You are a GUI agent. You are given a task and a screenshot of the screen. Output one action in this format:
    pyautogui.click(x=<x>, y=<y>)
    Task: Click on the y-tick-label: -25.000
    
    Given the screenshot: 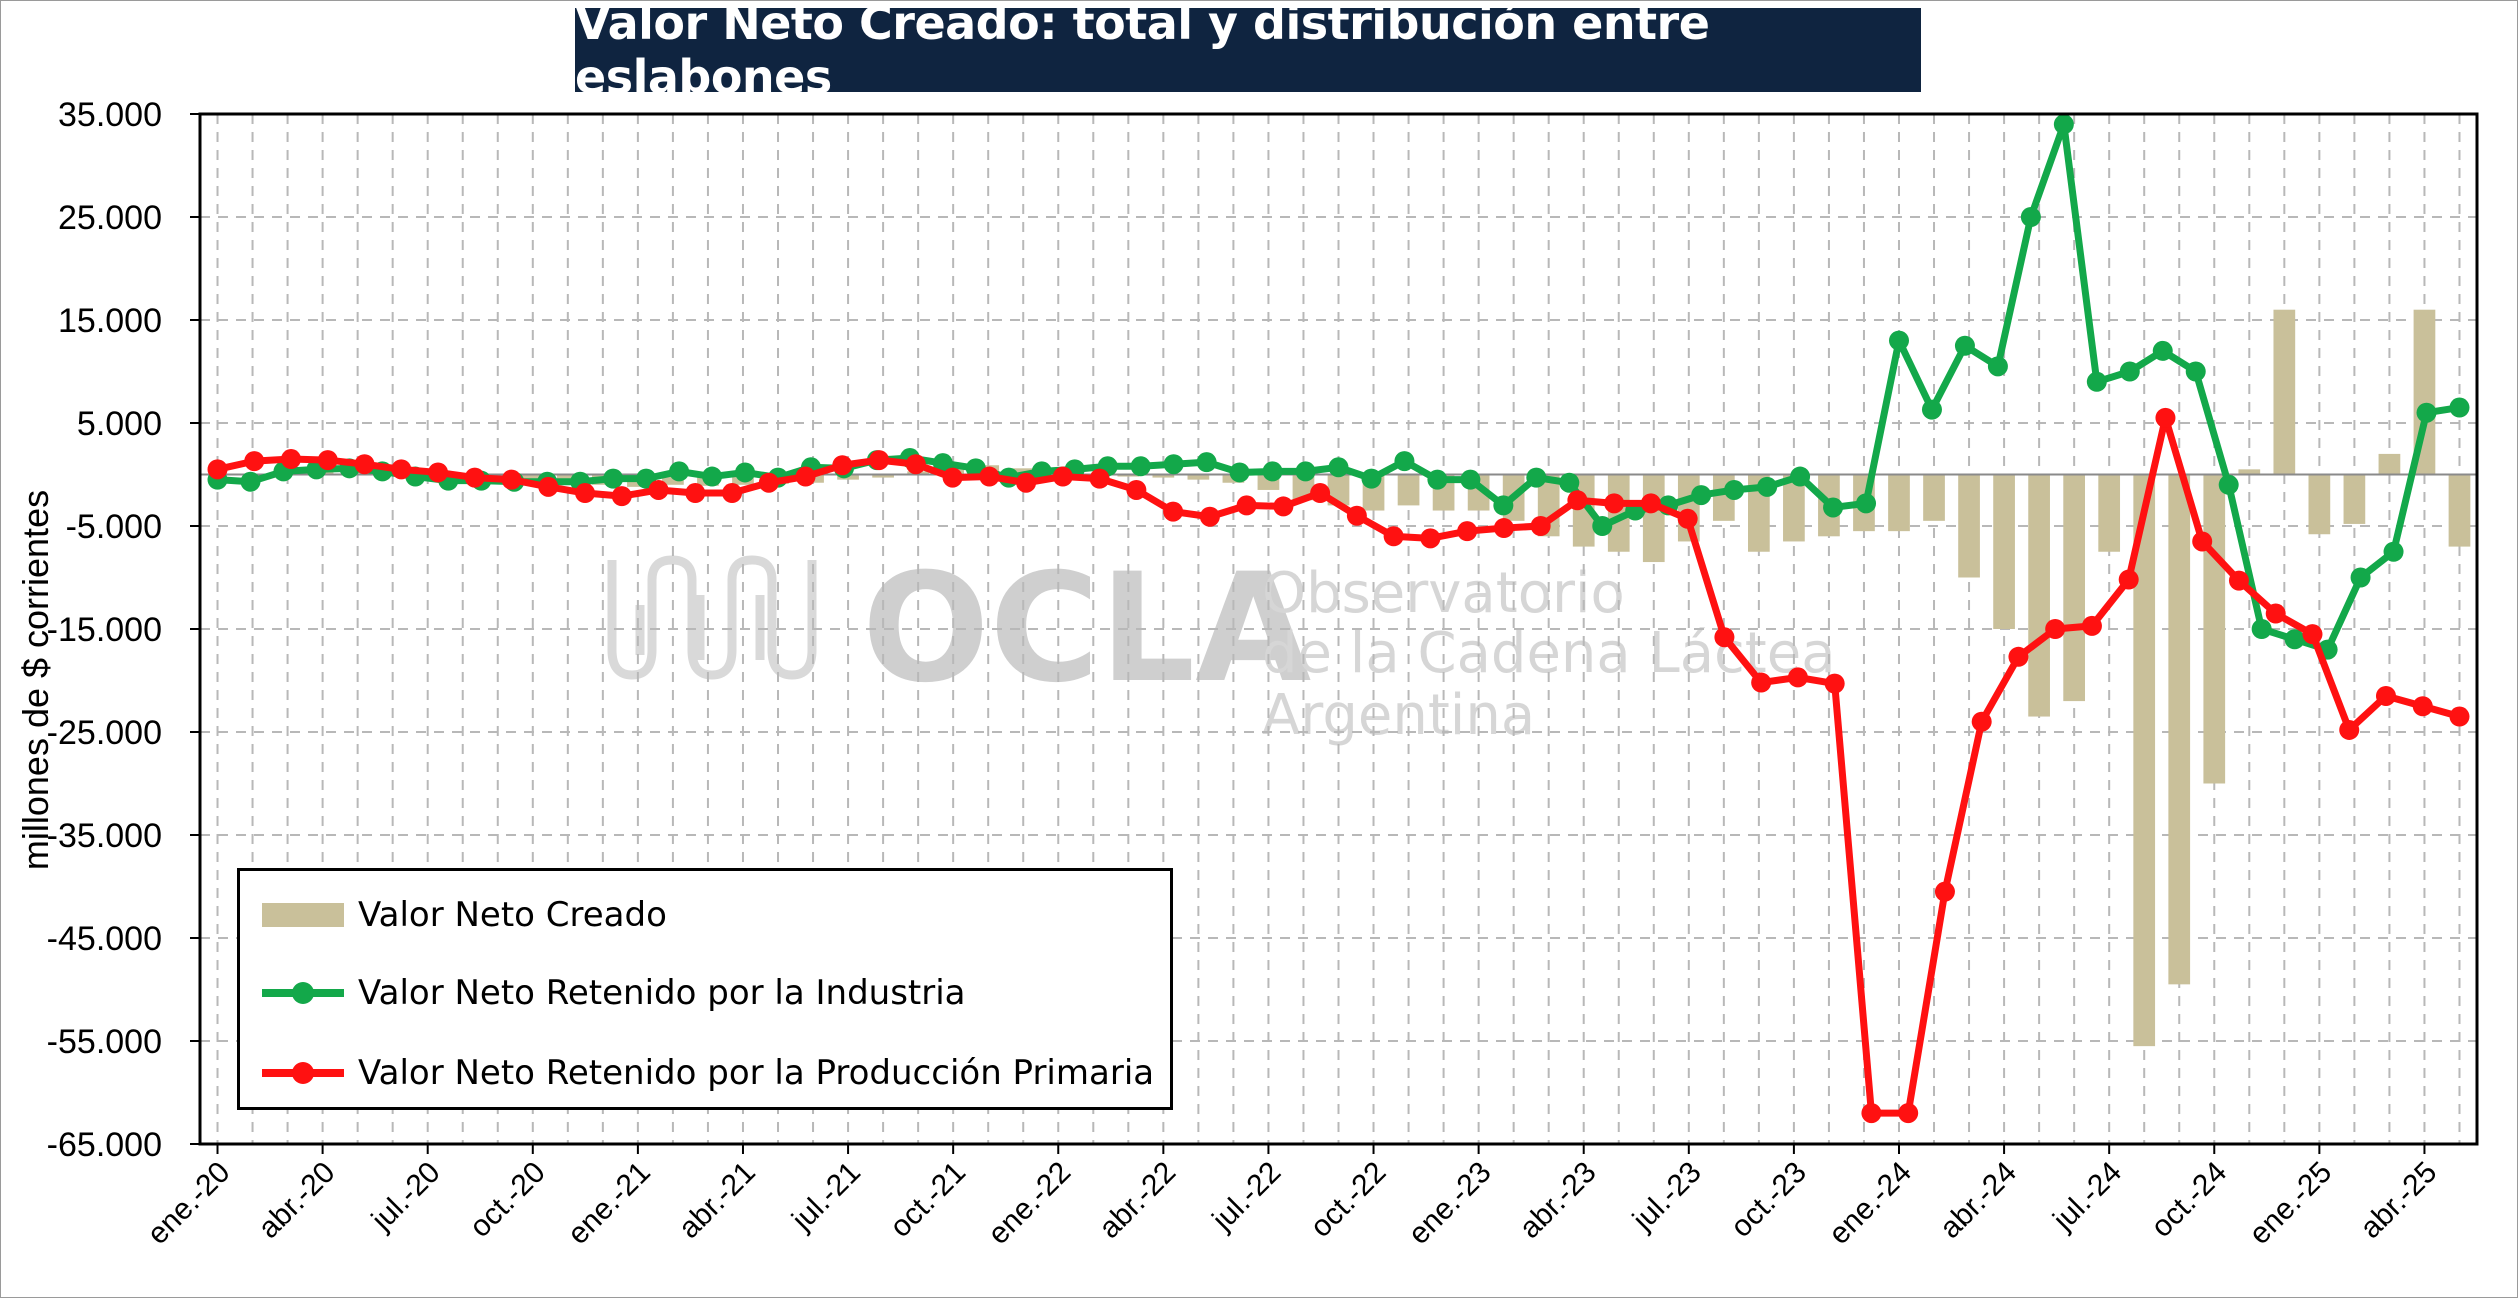 What is the action you would take?
    pyautogui.click(x=104, y=733)
    